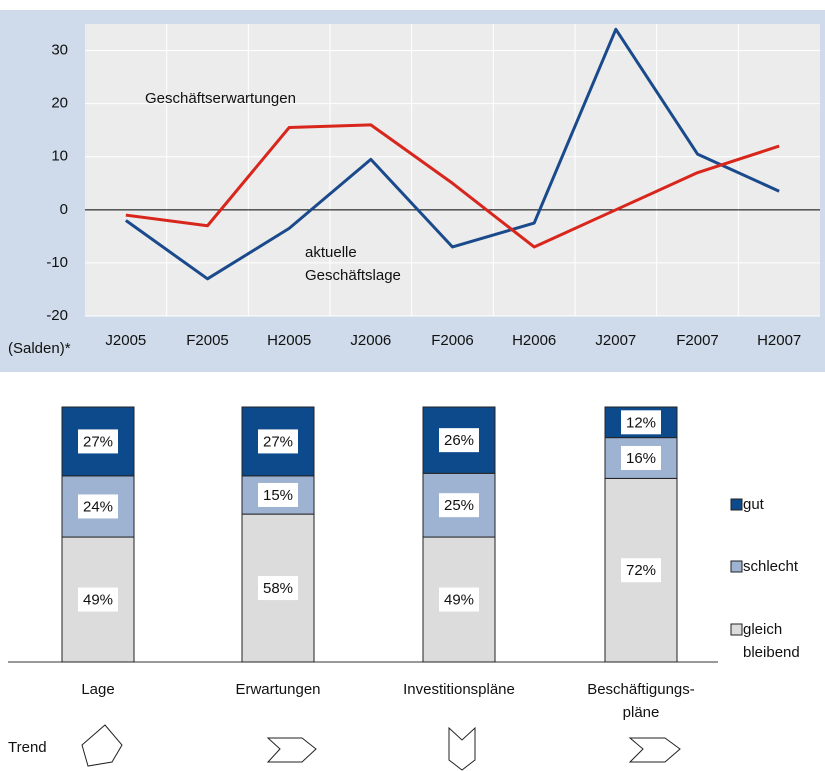  Describe the element at coordinates (353, 264) in the screenshot. I see `series-annotation: aktuelle Geschäftslage` at that location.